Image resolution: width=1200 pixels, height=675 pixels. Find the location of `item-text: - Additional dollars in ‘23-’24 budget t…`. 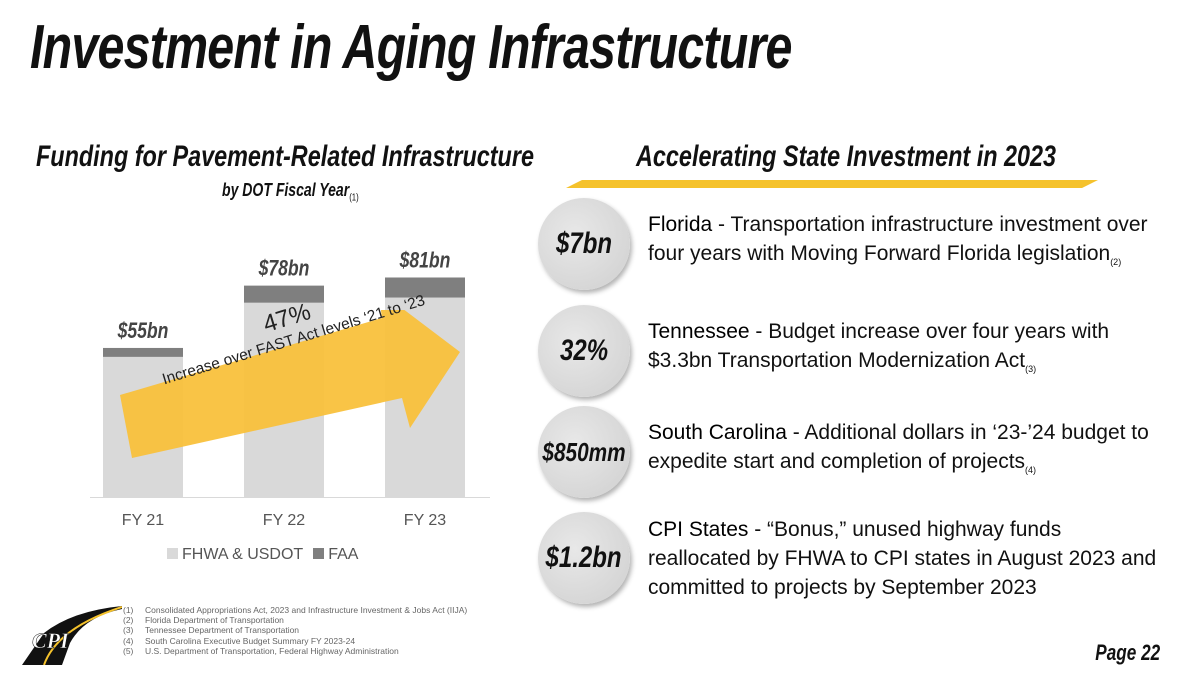

item-text: - Additional dollars in ‘23-’24 budget t… is located at coordinates (898, 447).